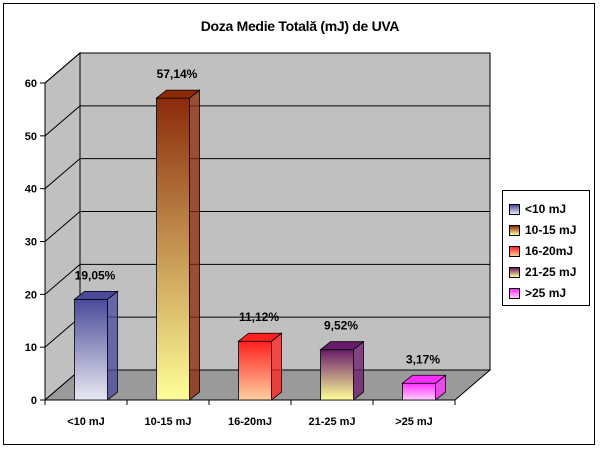  Describe the element at coordinates (250, 422) in the screenshot. I see `x-tick-label: 16-20mJ` at that location.